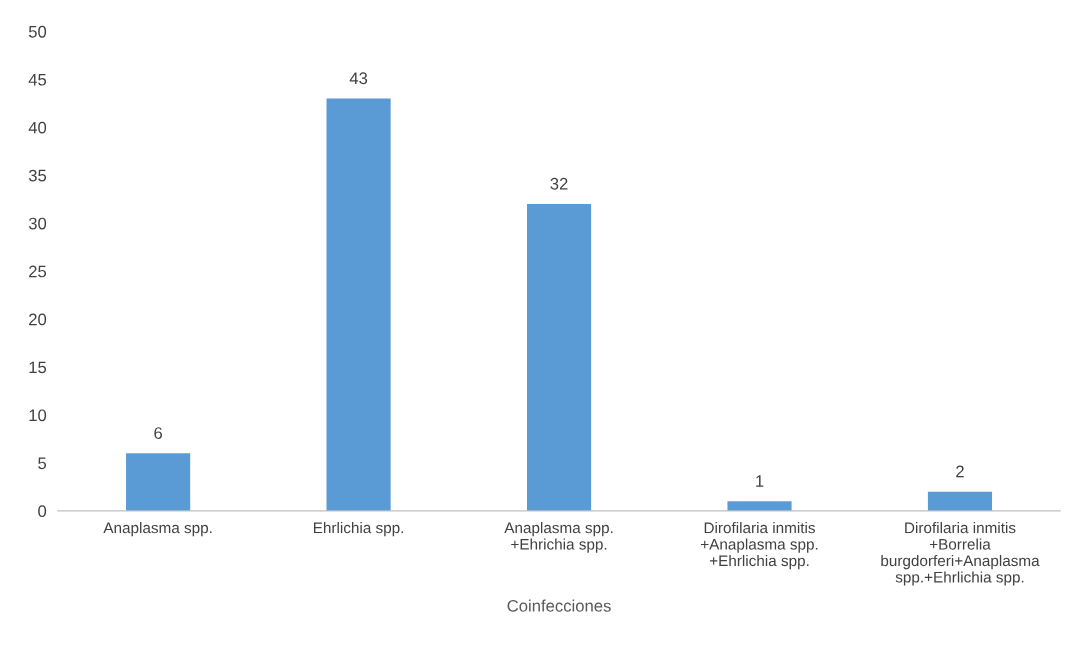 The image size is (1072, 655). What do you see at coordinates (358, 78) in the screenshot?
I see `data-label: 43` at bounding box center [358, 78].